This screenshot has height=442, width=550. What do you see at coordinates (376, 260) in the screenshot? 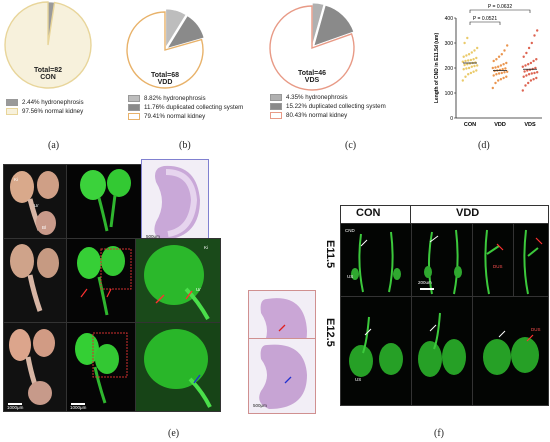
I see `f-e115-con: CND US` at bounding box center [376, 260].